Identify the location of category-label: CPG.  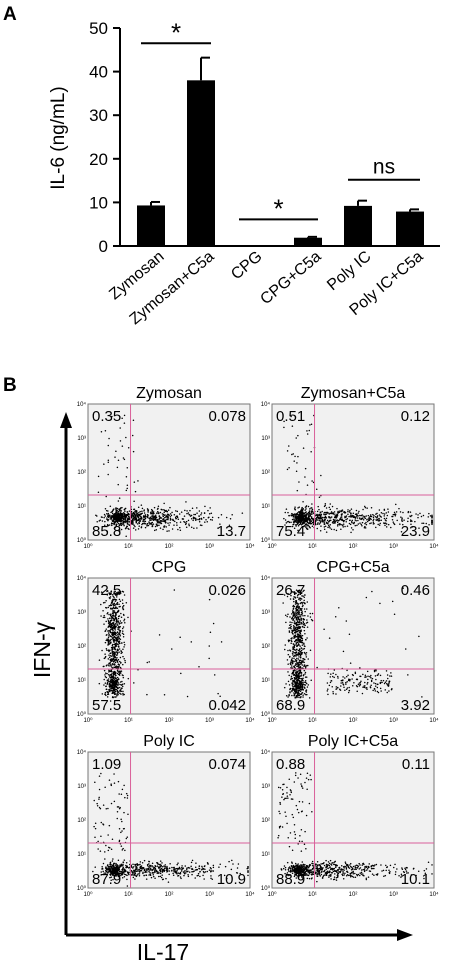
(246, 265).